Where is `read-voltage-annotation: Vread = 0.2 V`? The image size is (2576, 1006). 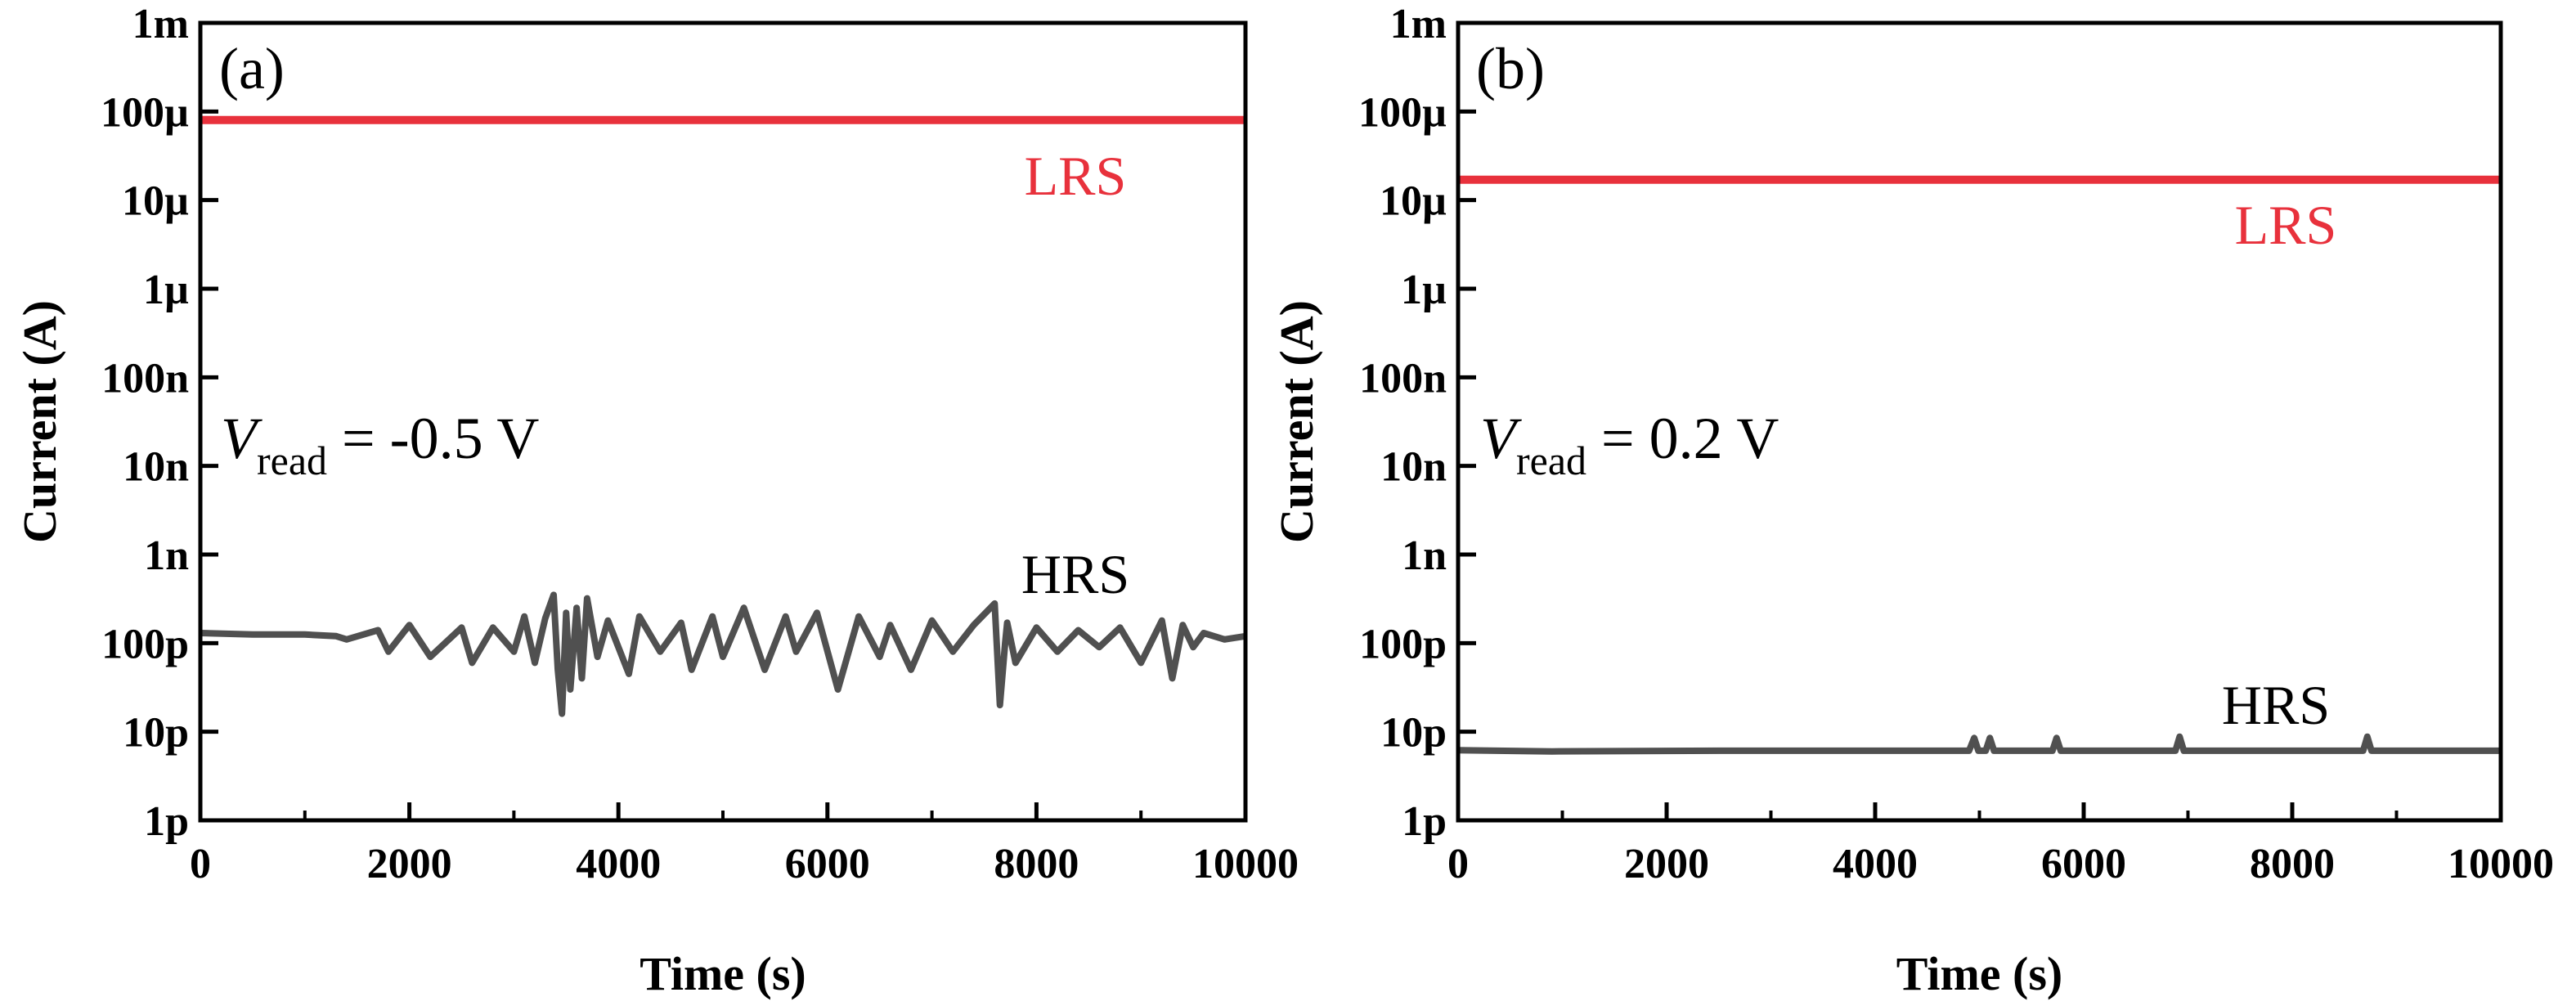 read-voltage-annotation: Vread = 0.2 V is located at coordinates (1630, 444).